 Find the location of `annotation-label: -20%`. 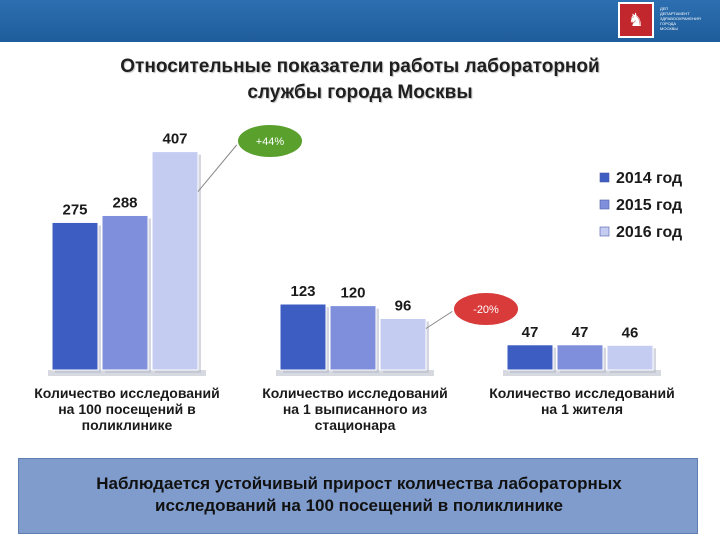

annotation-label: -20% is located at coordinates (486, 310).